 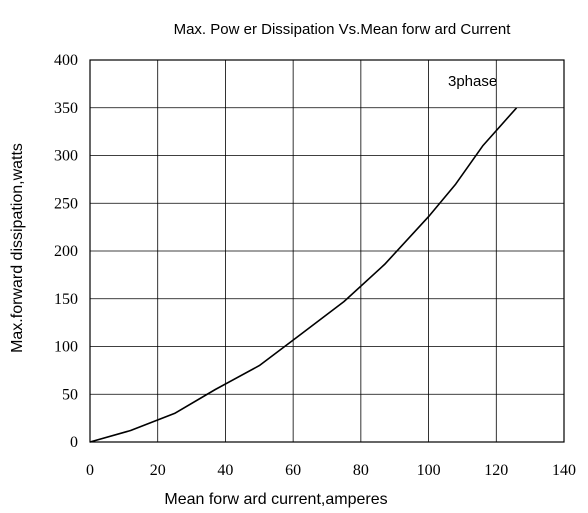 I want to click on y-tick-label: 200, so click(x=66, y=251).